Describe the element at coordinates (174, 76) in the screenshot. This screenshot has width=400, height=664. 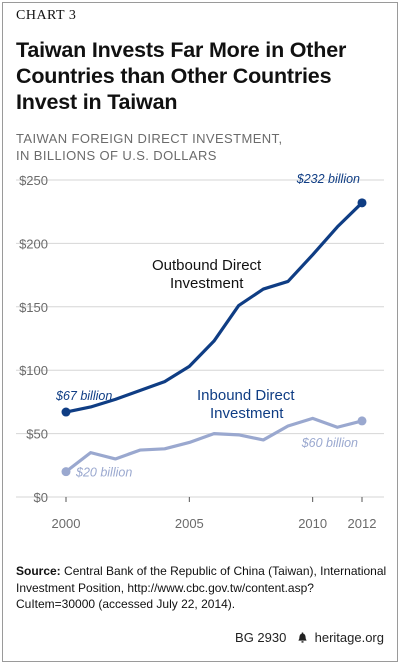
I see `title-line: Countries than Other Countries` at that location.